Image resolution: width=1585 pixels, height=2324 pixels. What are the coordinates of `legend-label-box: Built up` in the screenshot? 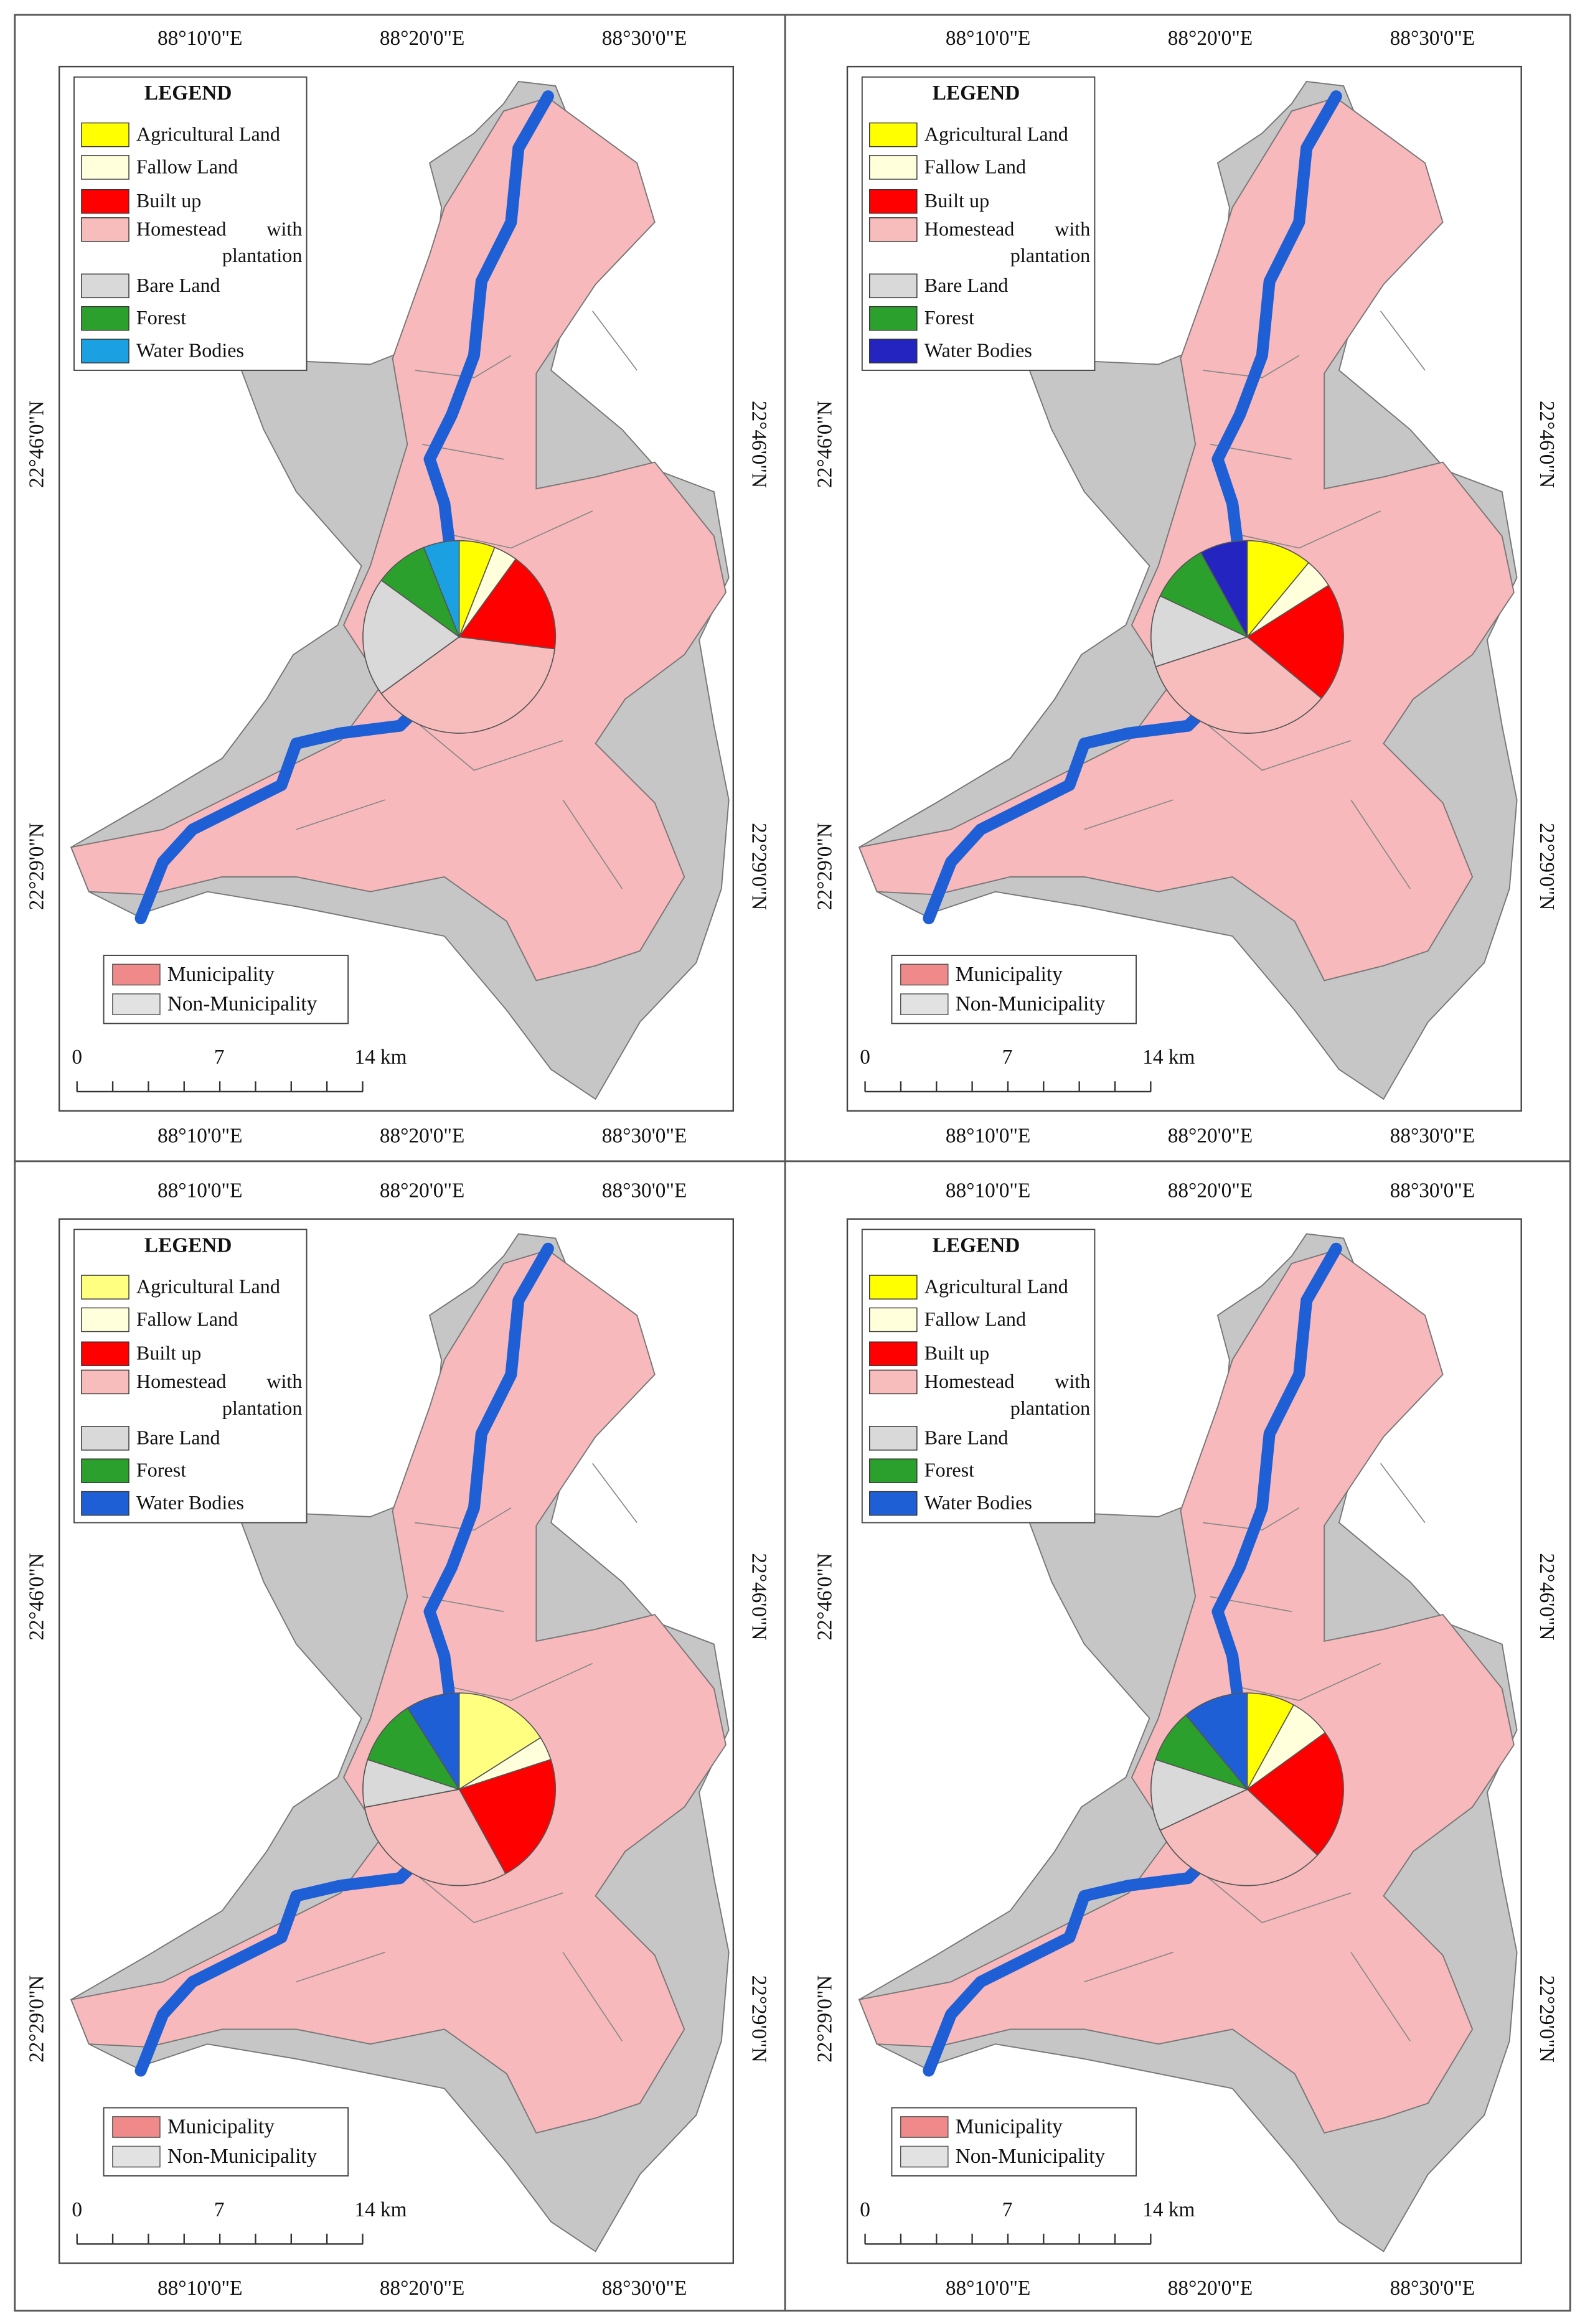 It's located at (168, 201).